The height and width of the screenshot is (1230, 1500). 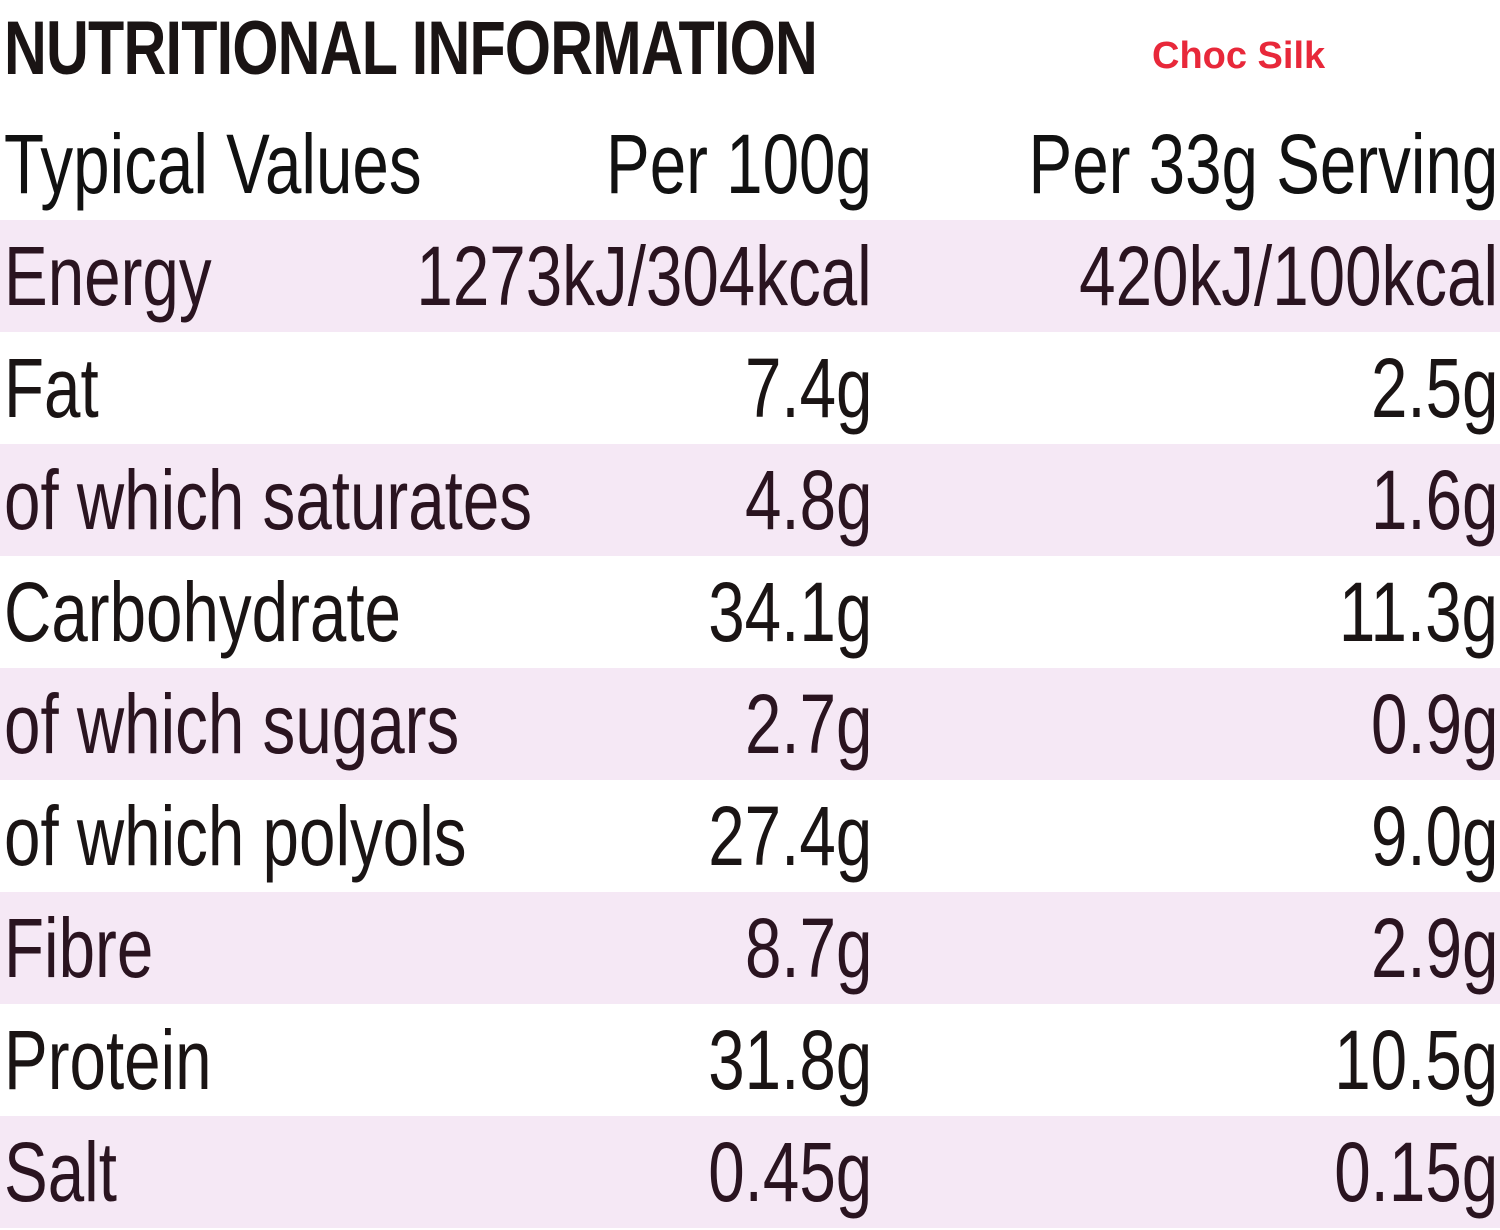 I want to click on row-per-serving: 420kJ/100kcal, so click(x=1288, y=276).